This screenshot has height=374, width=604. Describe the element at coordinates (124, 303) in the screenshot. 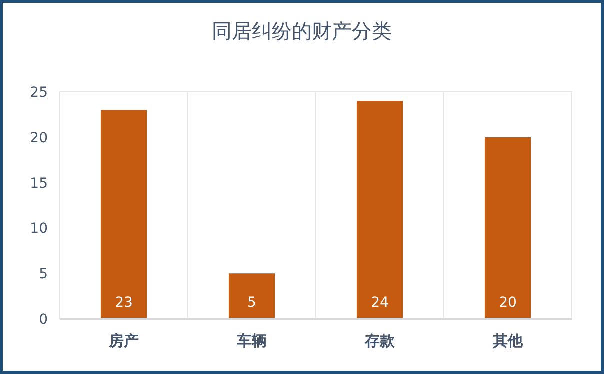

I see `data-label: 23` at that location.